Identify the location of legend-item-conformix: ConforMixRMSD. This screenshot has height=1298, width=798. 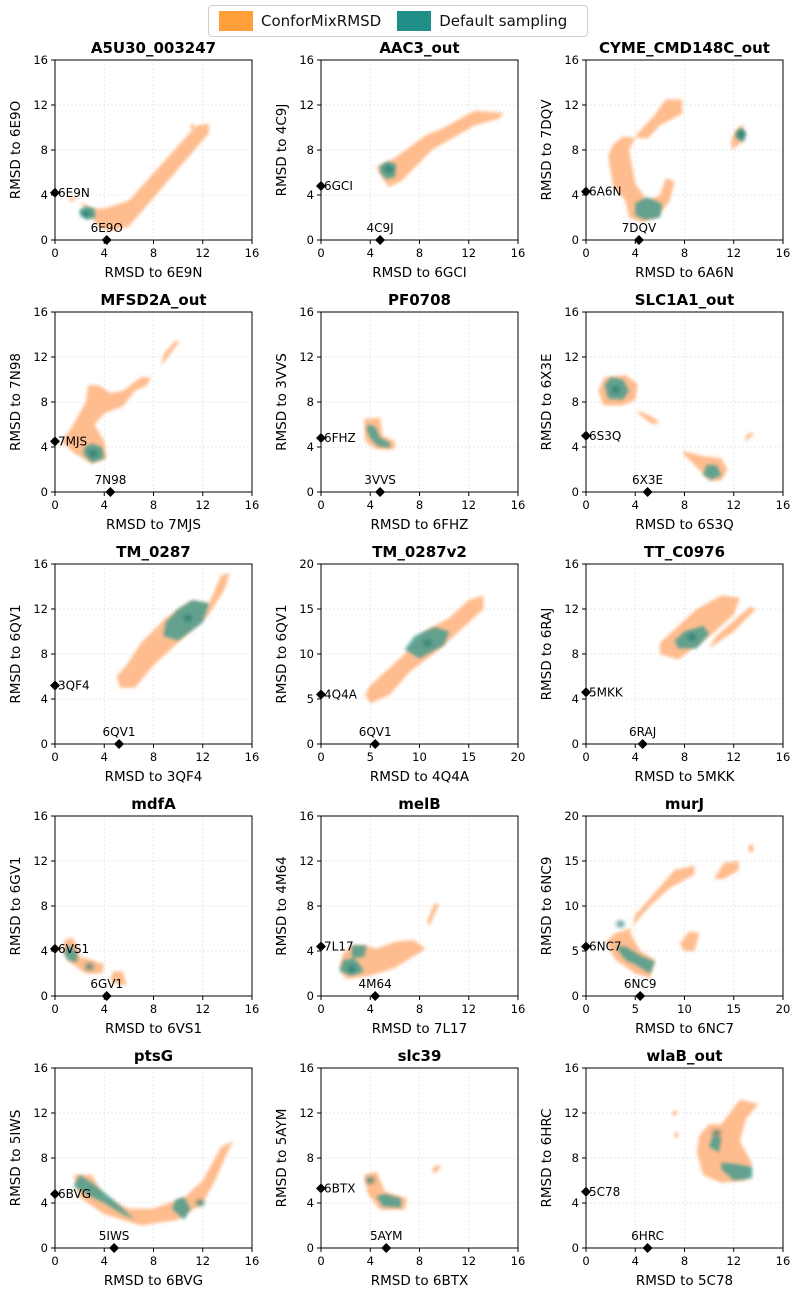
(300, 21).